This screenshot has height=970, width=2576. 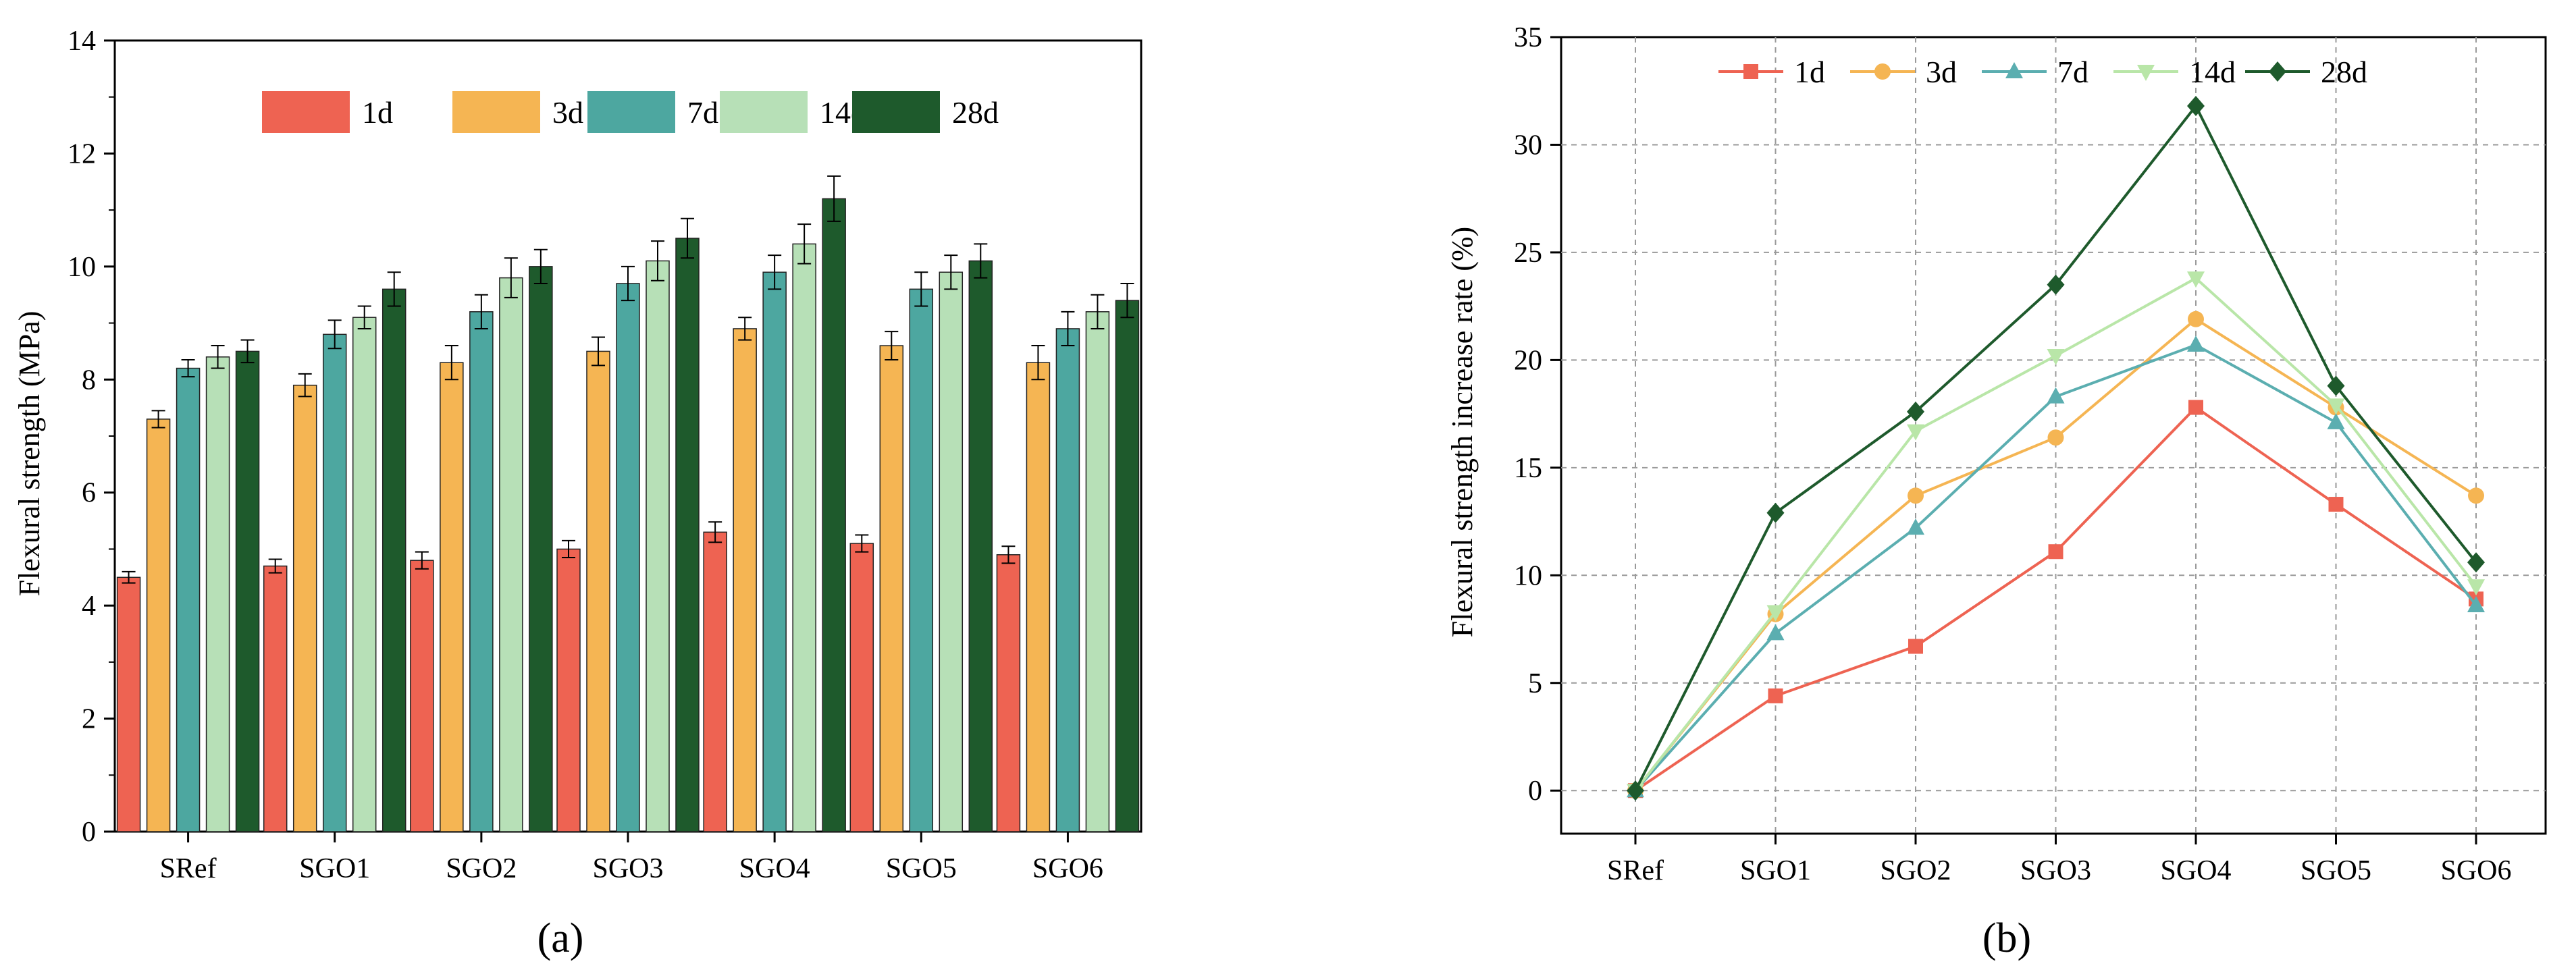 I want to click on x-tick-label-a: SGO6, so click(x=1067, y=868).